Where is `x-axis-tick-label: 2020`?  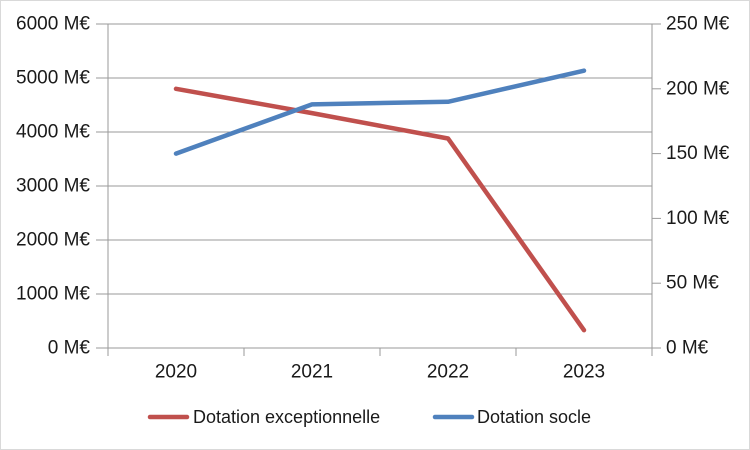
x-axis-tick-label: 2020 is located at coordinates (176, 372).